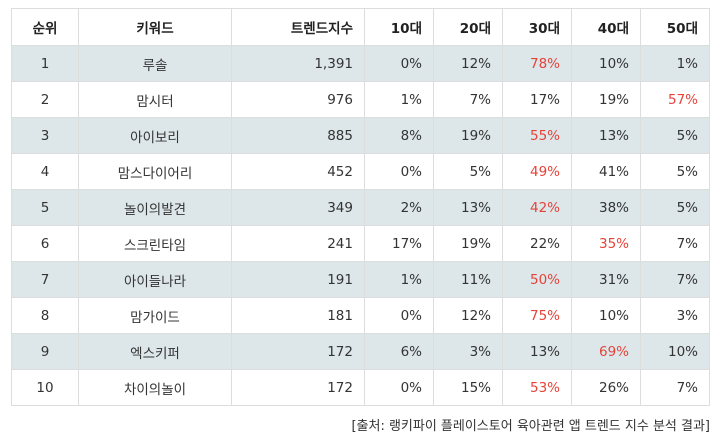  I want to click on table-row: 8 맘가이드 181 0% 12% 75% 10% 3%, so click(360, 315).